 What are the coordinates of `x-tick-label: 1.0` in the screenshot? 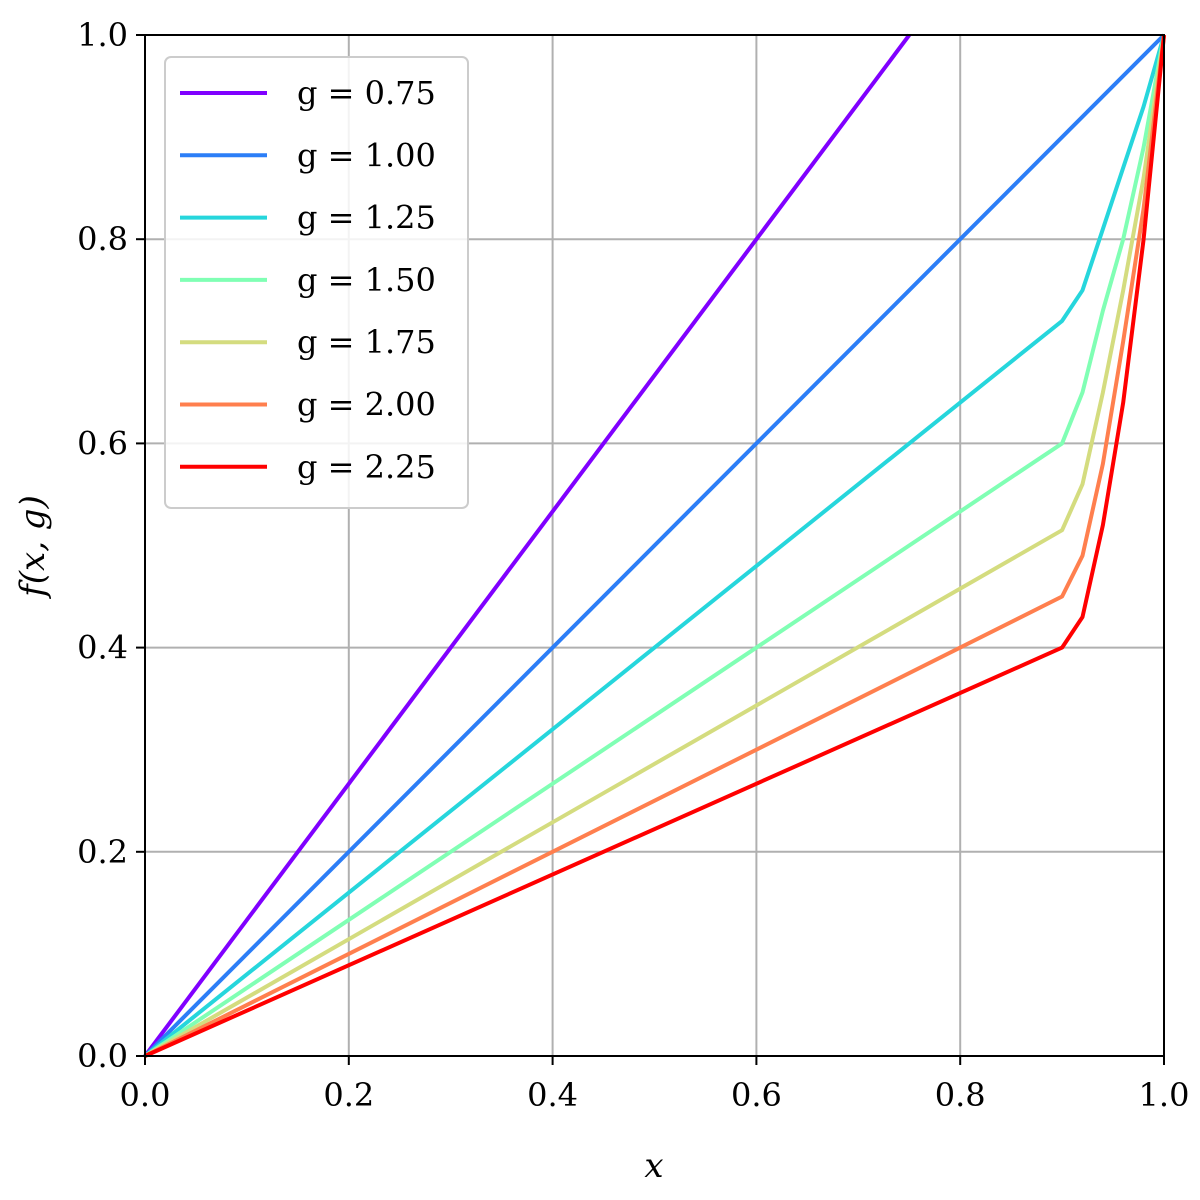 It's located at (1164, 1095).